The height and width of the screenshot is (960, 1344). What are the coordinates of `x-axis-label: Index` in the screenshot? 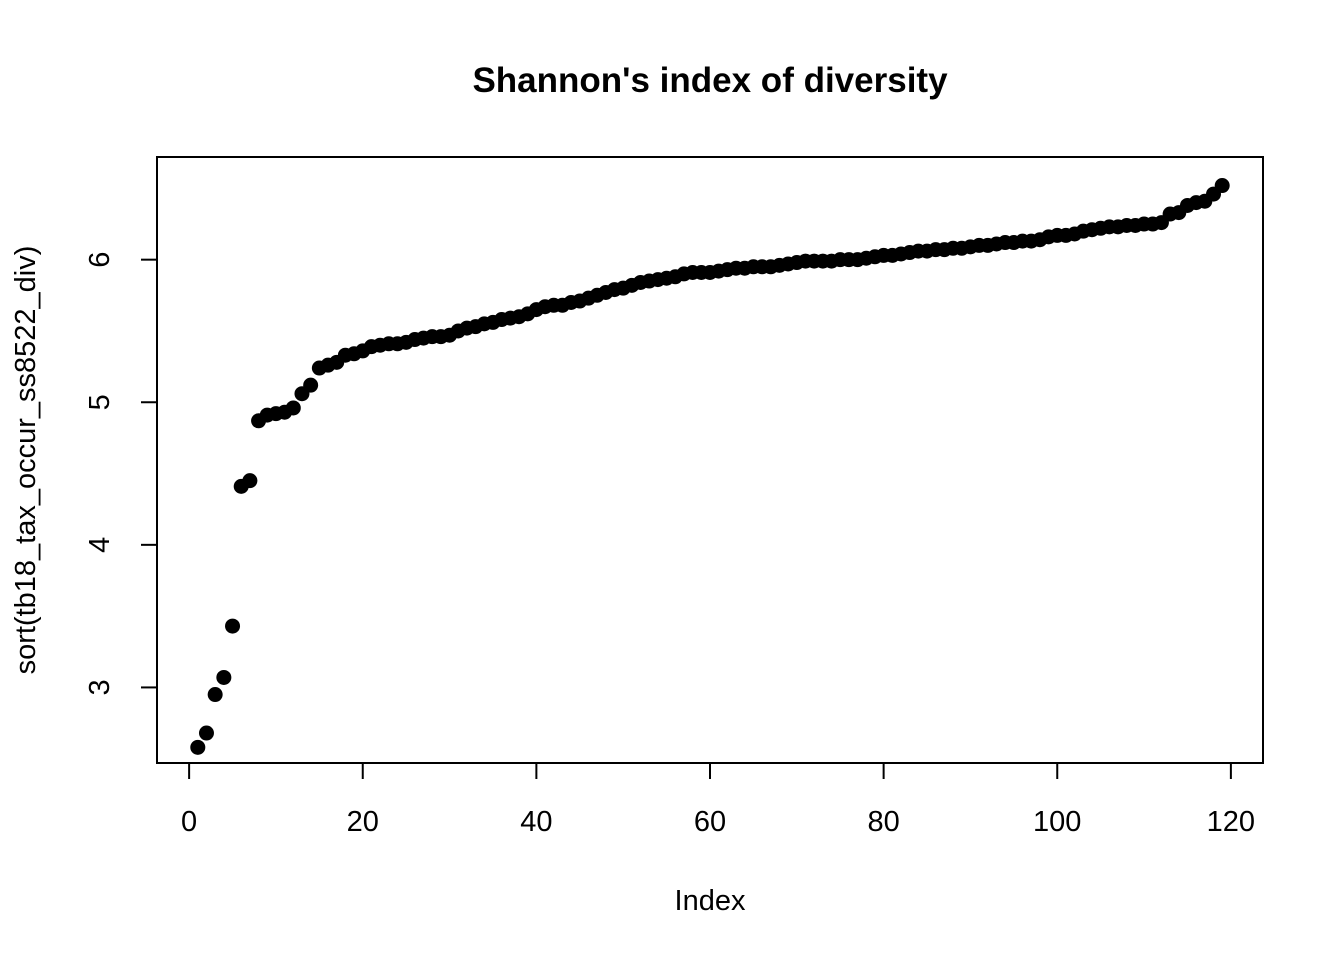 It's located at (710, 901).